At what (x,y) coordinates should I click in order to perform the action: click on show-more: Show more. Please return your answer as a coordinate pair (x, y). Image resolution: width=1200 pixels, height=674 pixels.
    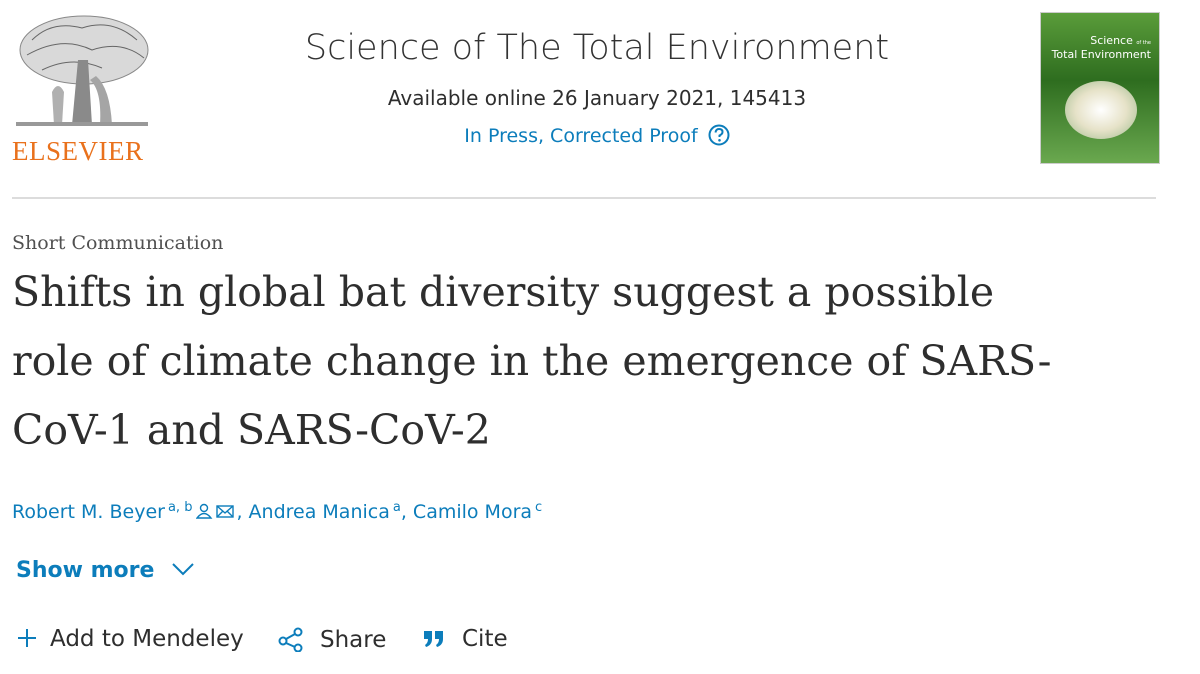
    Looking at the image, I should click on (106, 570).